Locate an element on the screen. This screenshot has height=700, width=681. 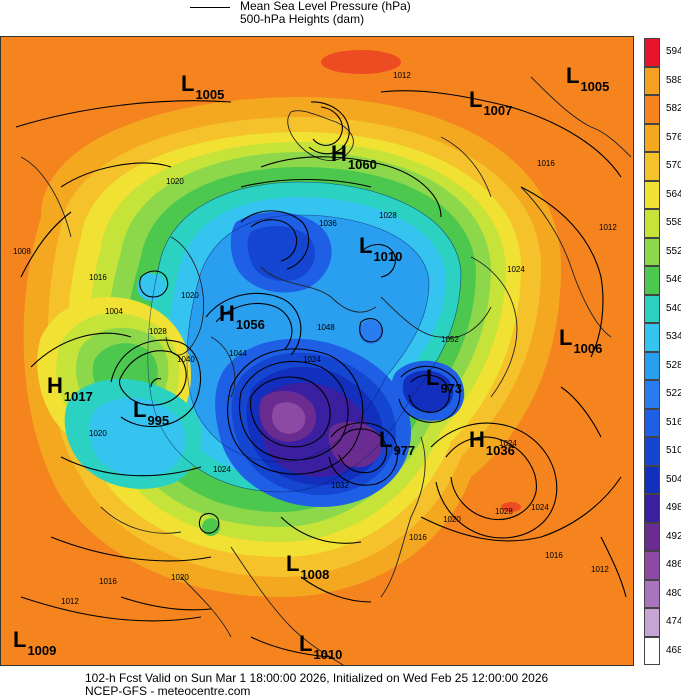
pressure-high-label: H1017 is located at coordinates (70, 389).